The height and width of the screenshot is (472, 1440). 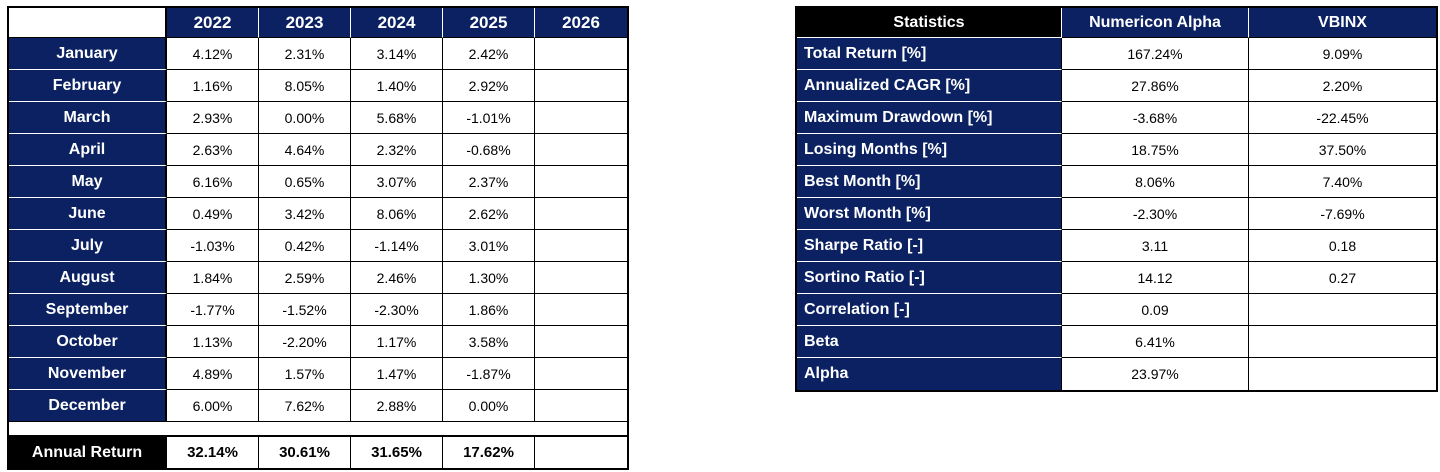 What do you see at coordinates (397, 406) in the screenshot?
I see `return-cell: 2.88%` at bounding box center [397, 406].